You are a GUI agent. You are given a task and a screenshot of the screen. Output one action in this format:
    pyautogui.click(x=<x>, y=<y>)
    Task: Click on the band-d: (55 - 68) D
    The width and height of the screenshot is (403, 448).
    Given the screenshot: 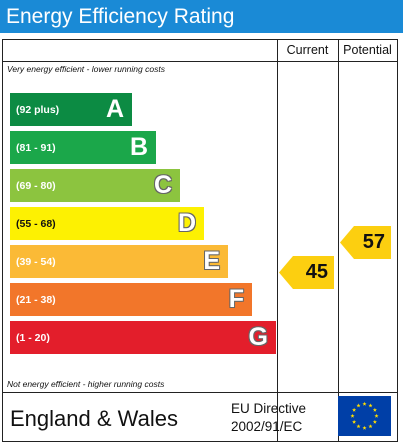 What is the action you would take?
    pyautogui.click(x=107, y=223)
    